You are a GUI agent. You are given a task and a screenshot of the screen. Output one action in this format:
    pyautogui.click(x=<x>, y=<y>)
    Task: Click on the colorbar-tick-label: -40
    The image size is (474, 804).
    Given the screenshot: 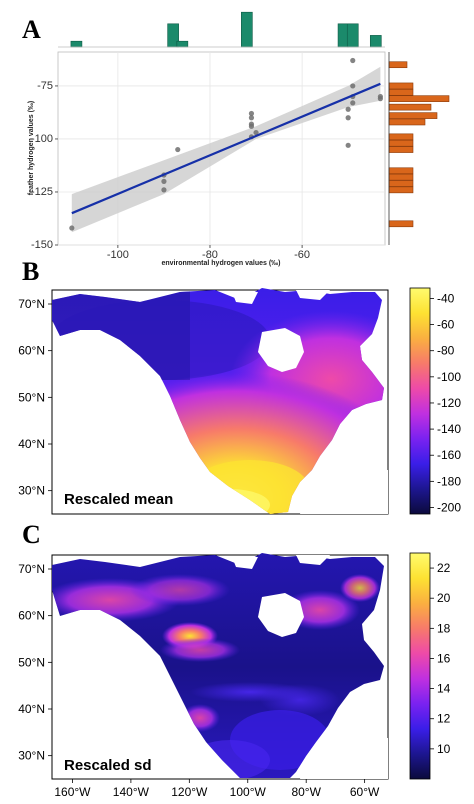 What is the action you would take?
    pyautogui.click(x=446, y=298)
    